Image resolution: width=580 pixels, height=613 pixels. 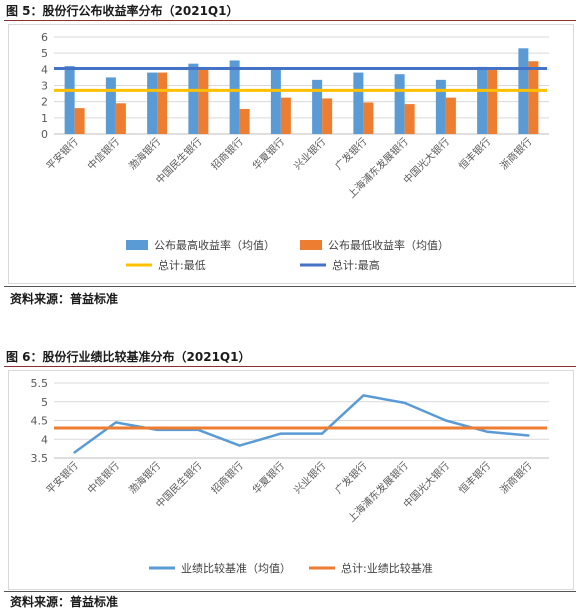 What do you see at coordinates (387, 568) in the screenshot?
I see `legend-label: 总计:业绩比较基准` at bounding box center [387, 568].